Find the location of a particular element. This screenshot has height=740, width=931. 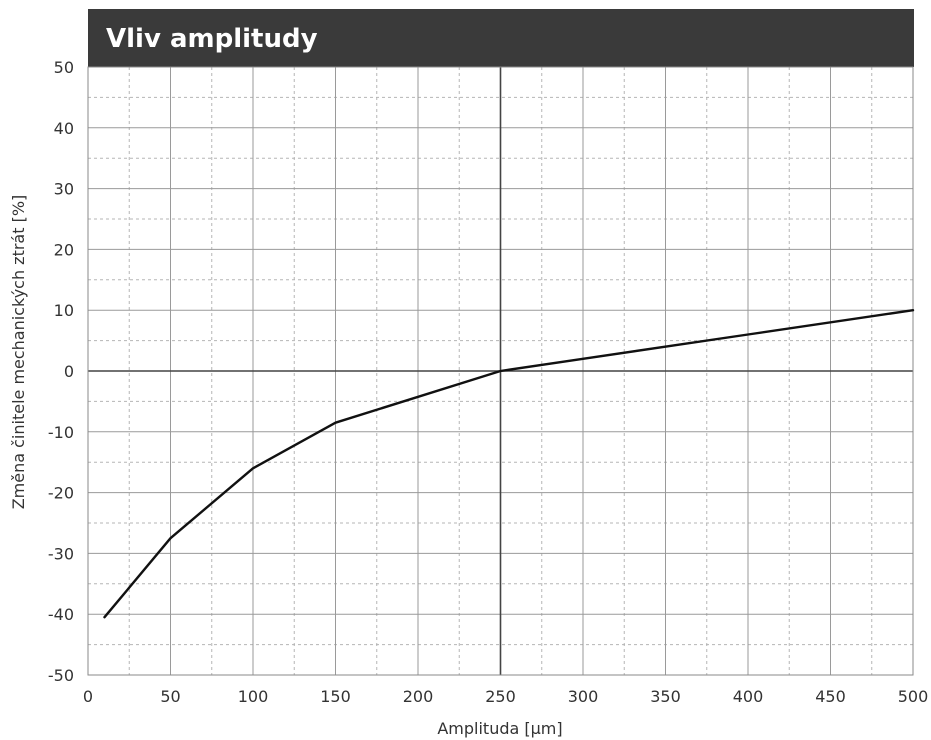

x-tick-label: 250 is located at coordinates (500, 696).